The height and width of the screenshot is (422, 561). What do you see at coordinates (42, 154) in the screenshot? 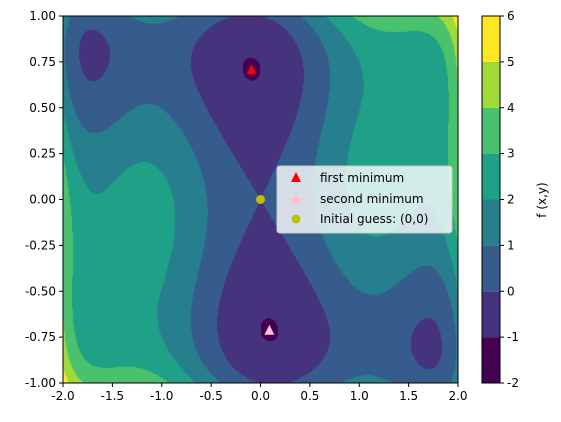
I see `y-tick-label: 0.25` at bounding box center [42, 154].